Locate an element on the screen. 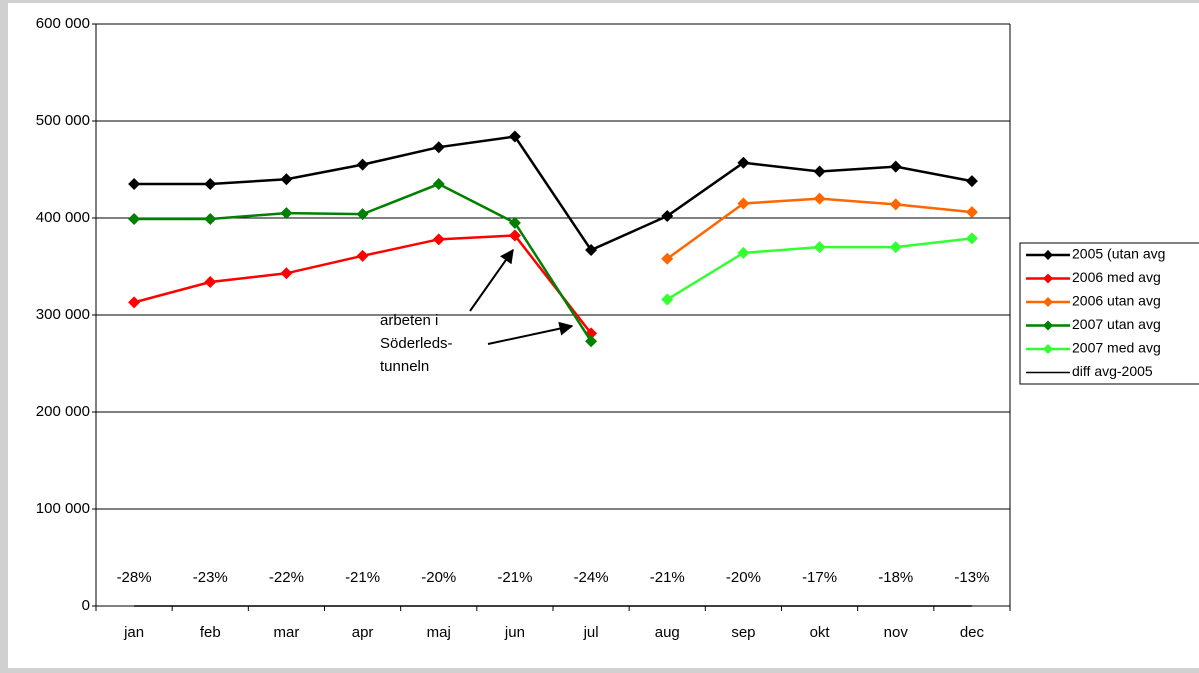 The width and height of the screenshot is (1199, 673). y-tick-label: 0 is located at coordinates (86, 605).